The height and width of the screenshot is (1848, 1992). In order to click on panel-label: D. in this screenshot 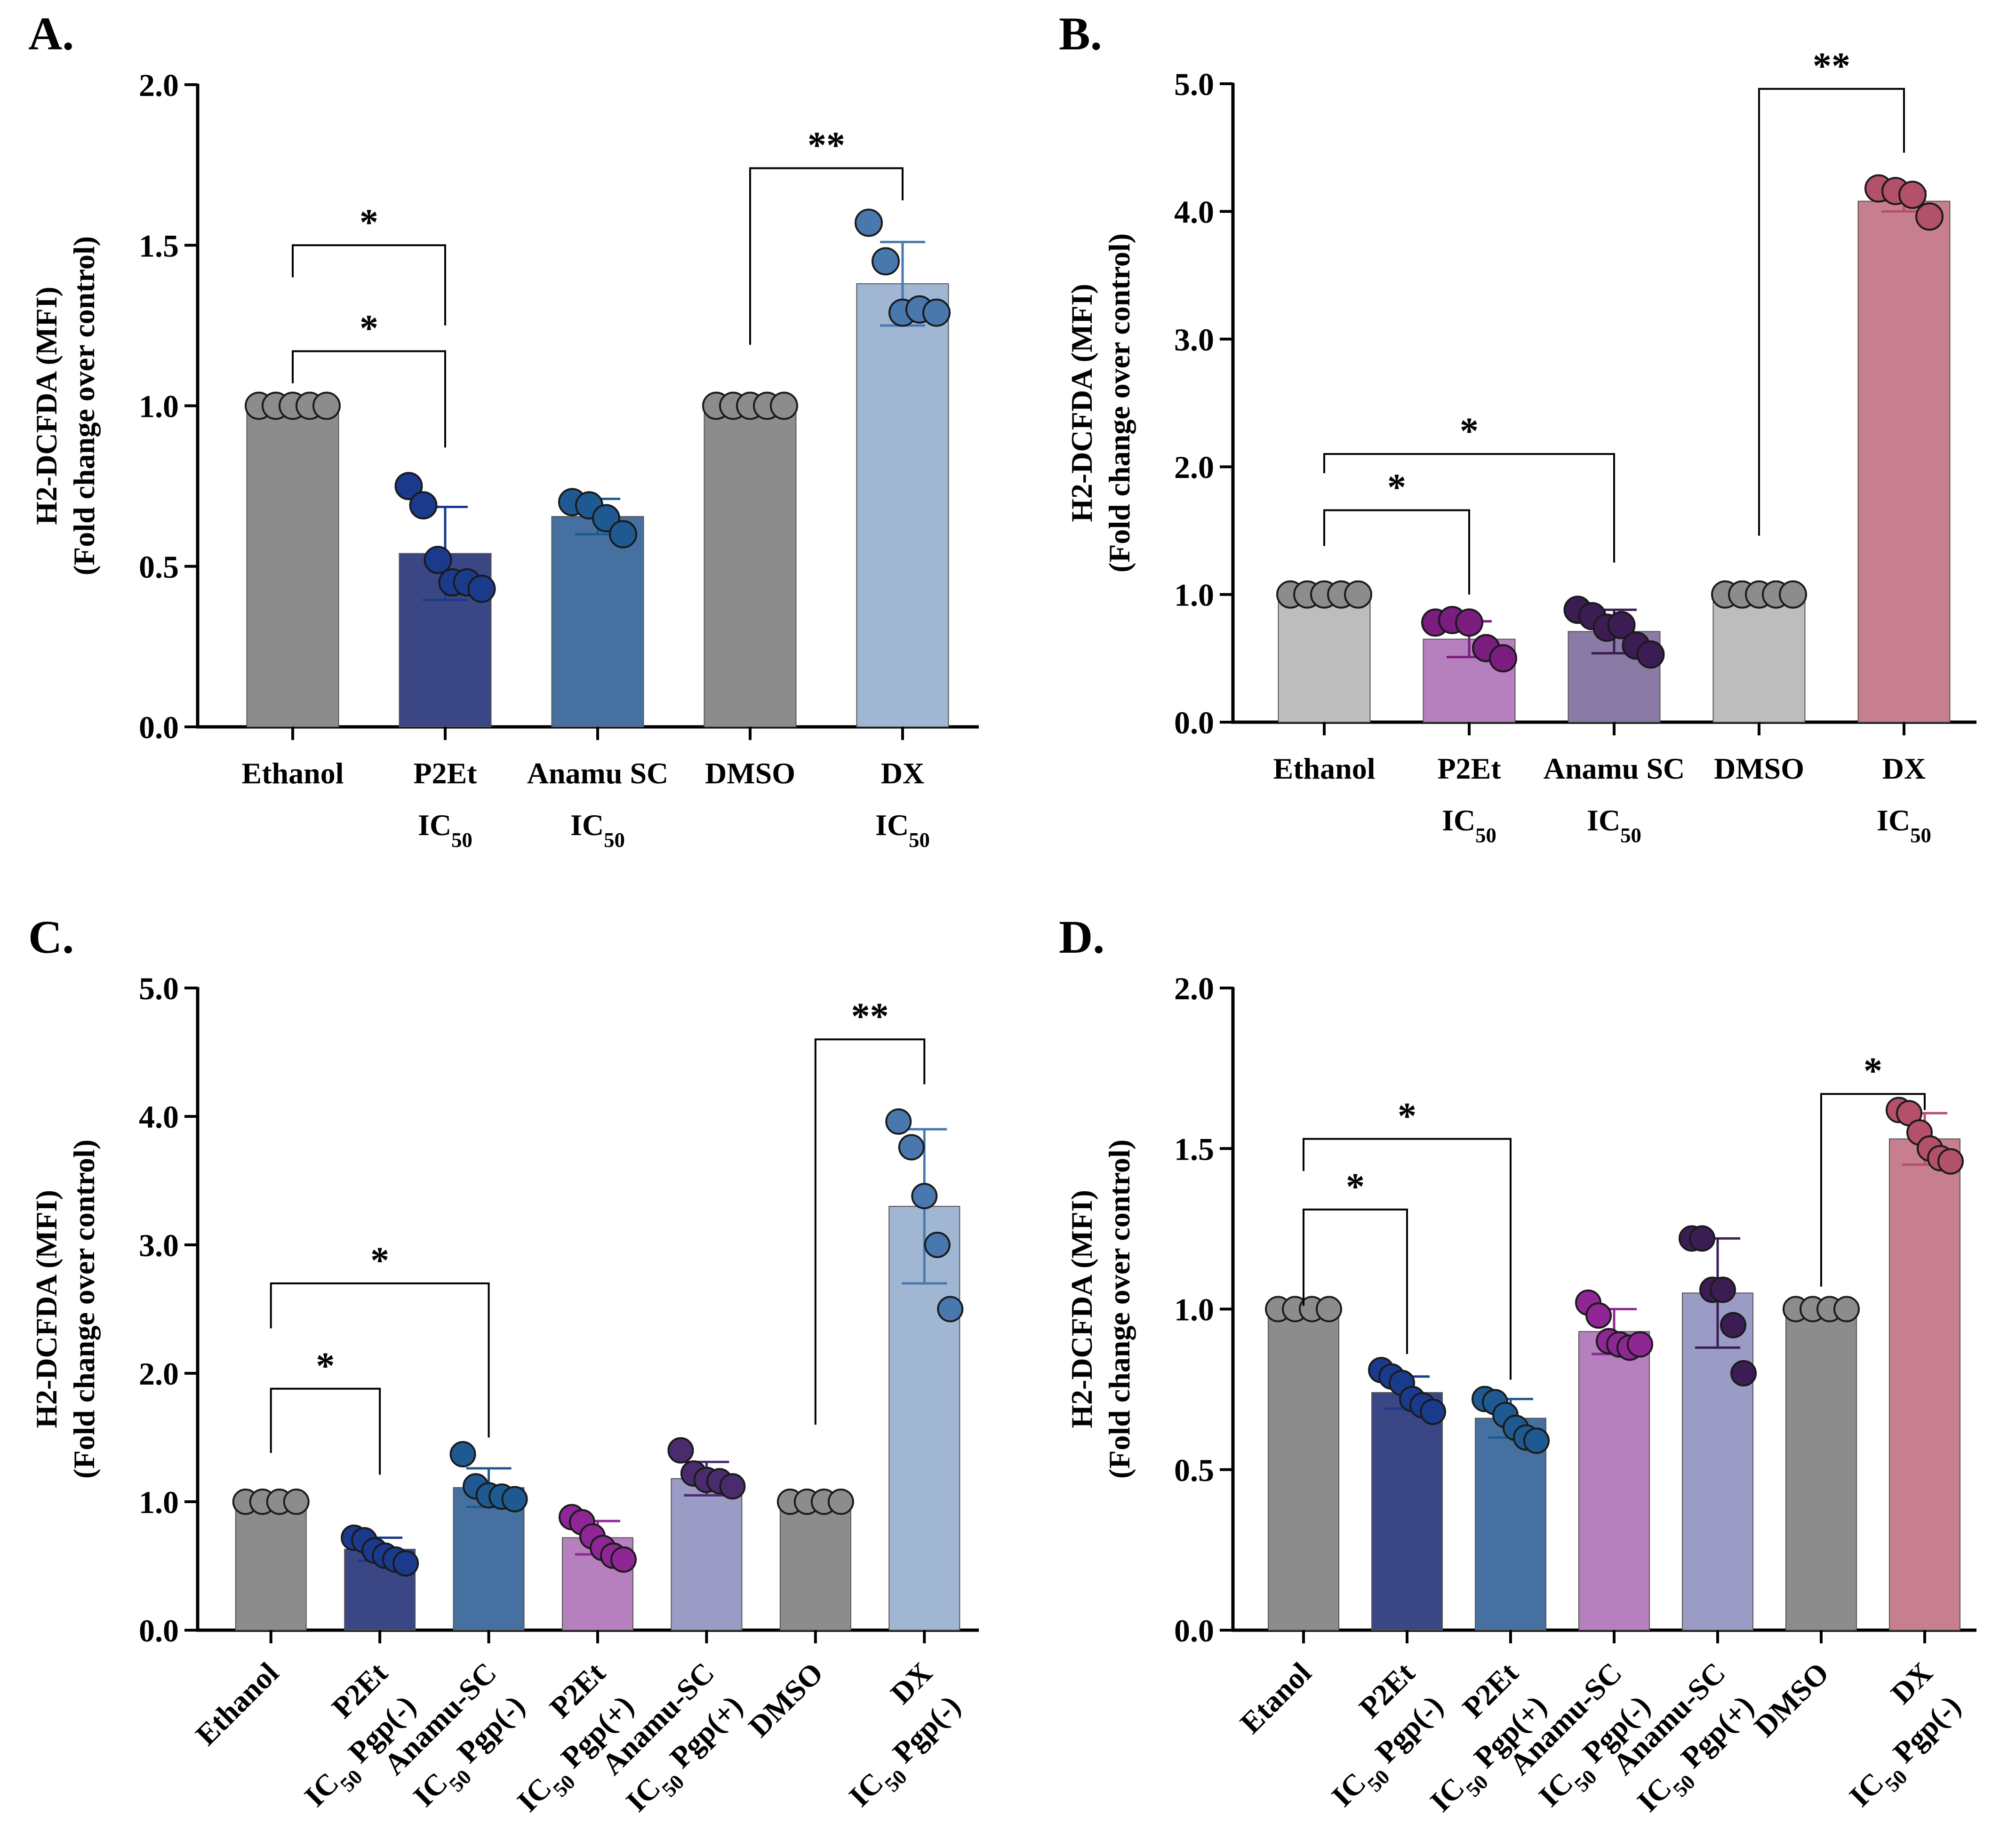, I will do `click(1081, 937)`.